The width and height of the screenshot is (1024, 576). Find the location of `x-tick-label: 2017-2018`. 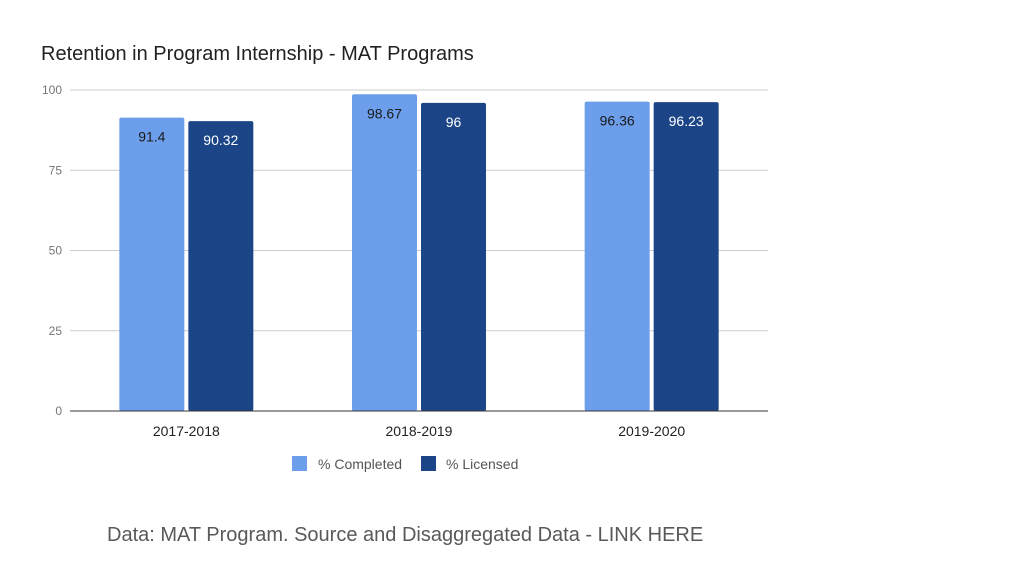

x-tick-label: 2017-2018 is located at coordinates (186, 431).